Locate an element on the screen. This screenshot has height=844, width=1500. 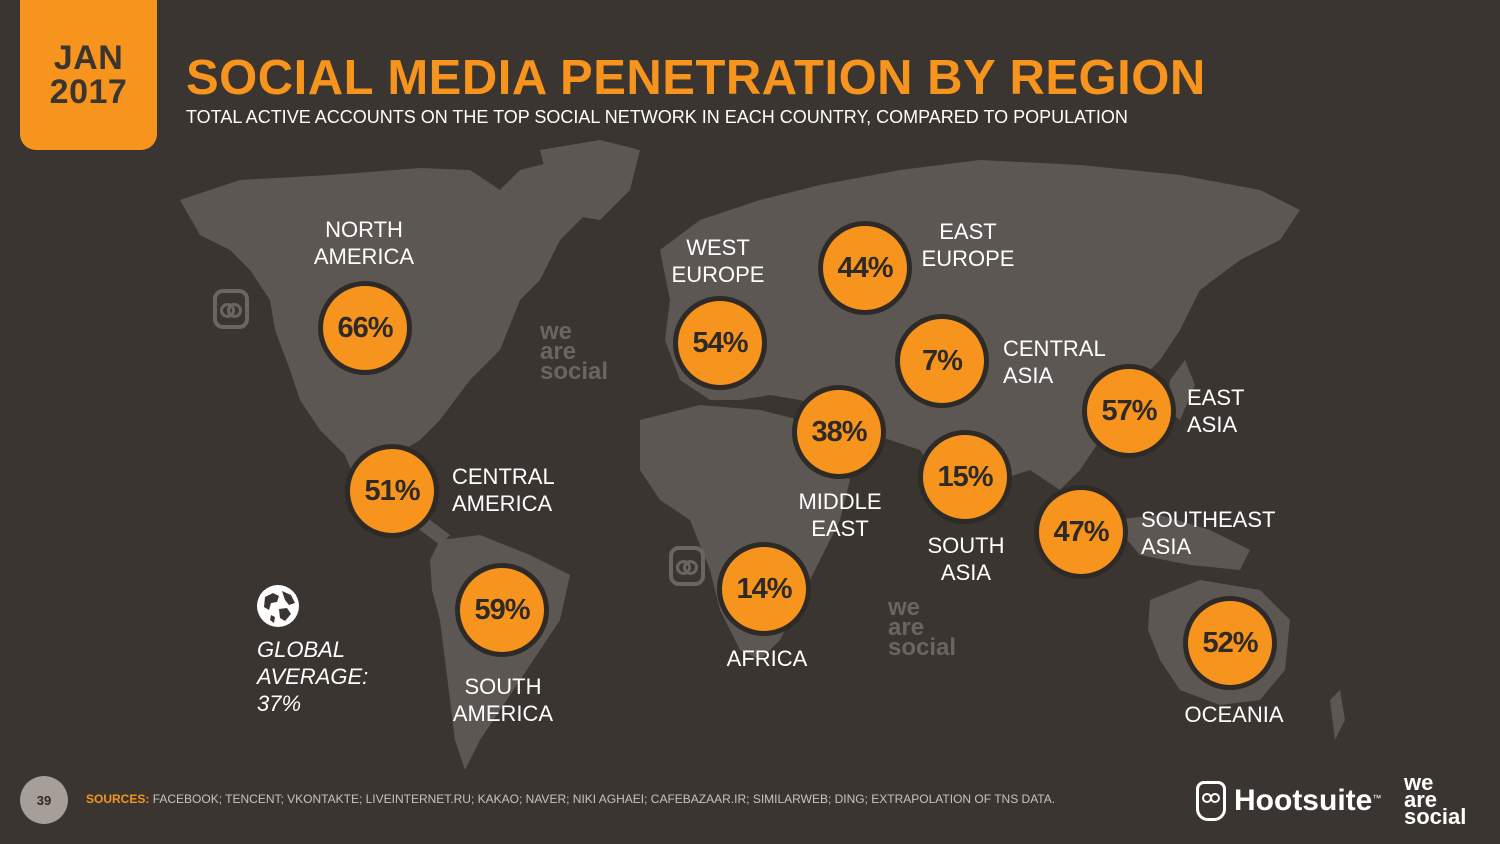
label-west-europe: WEST EUROPE is located at coordinates (718, 261).